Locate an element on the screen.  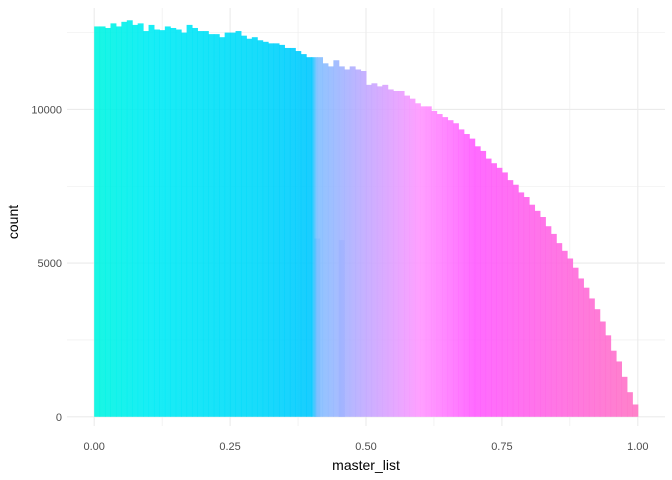
x-axis-title: master_list is located at coordinates (366, 465).